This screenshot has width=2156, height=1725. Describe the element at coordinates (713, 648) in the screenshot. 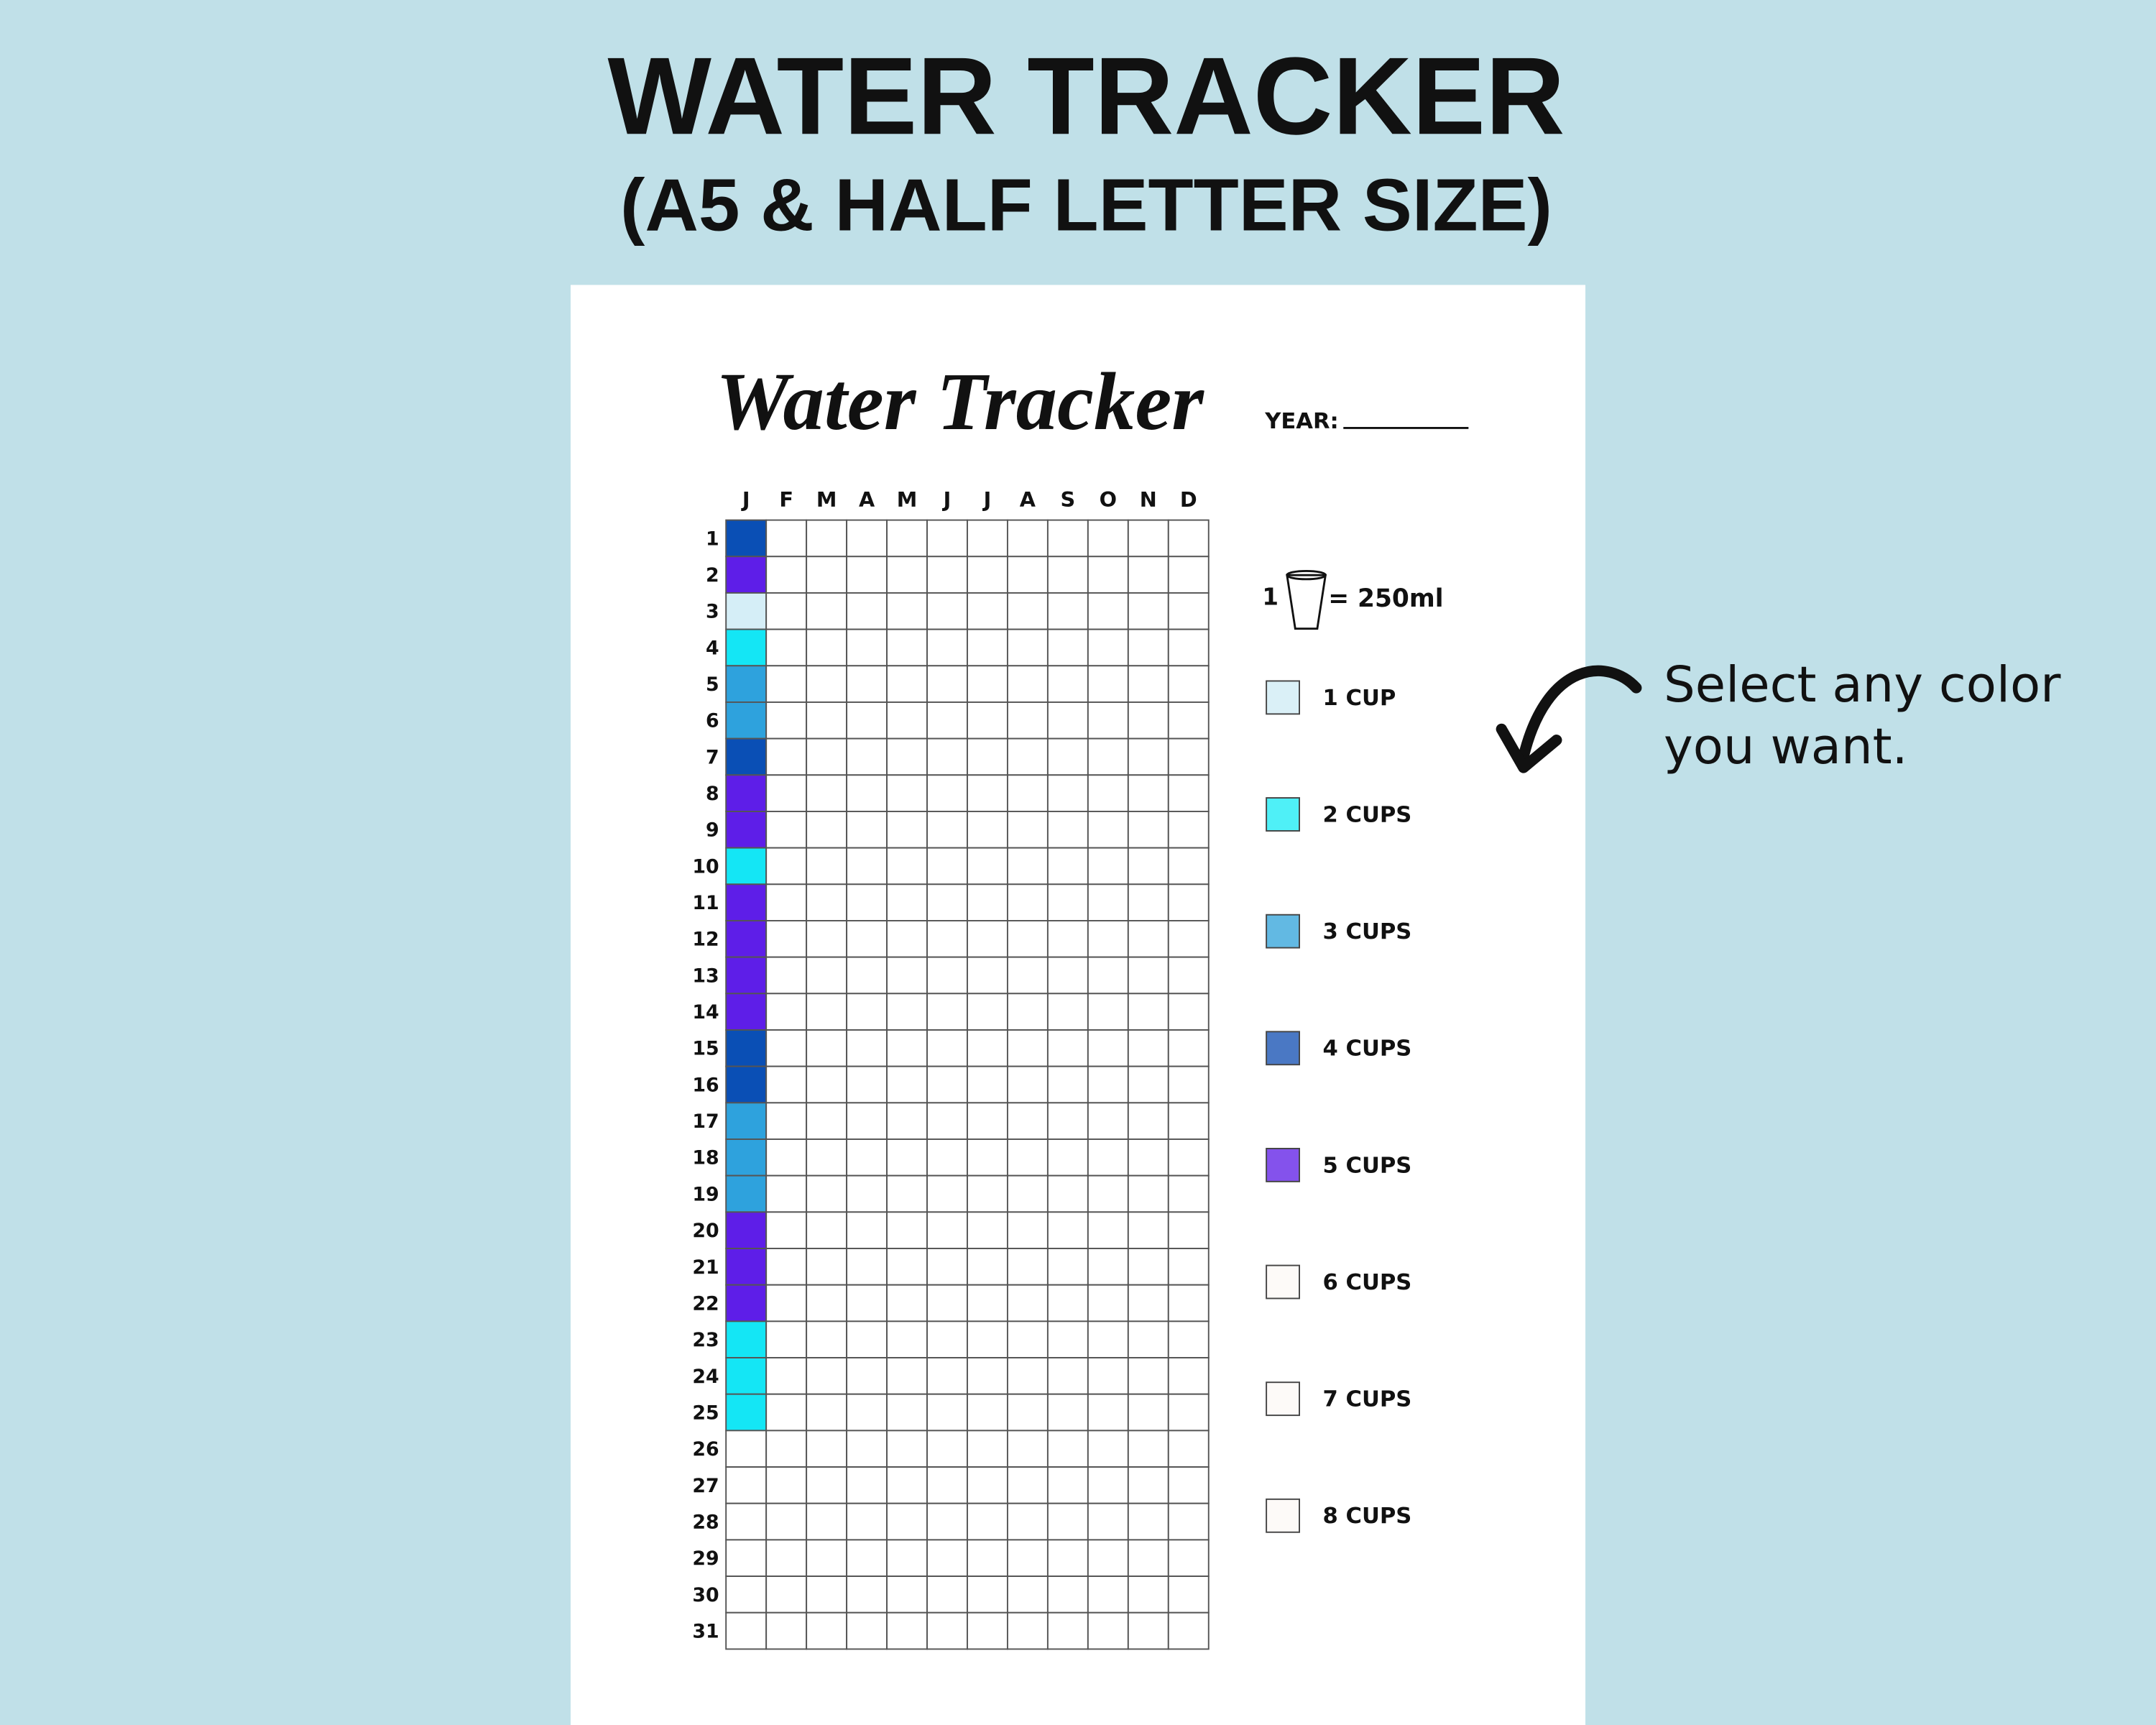

I see `day-label: 4` at that location.